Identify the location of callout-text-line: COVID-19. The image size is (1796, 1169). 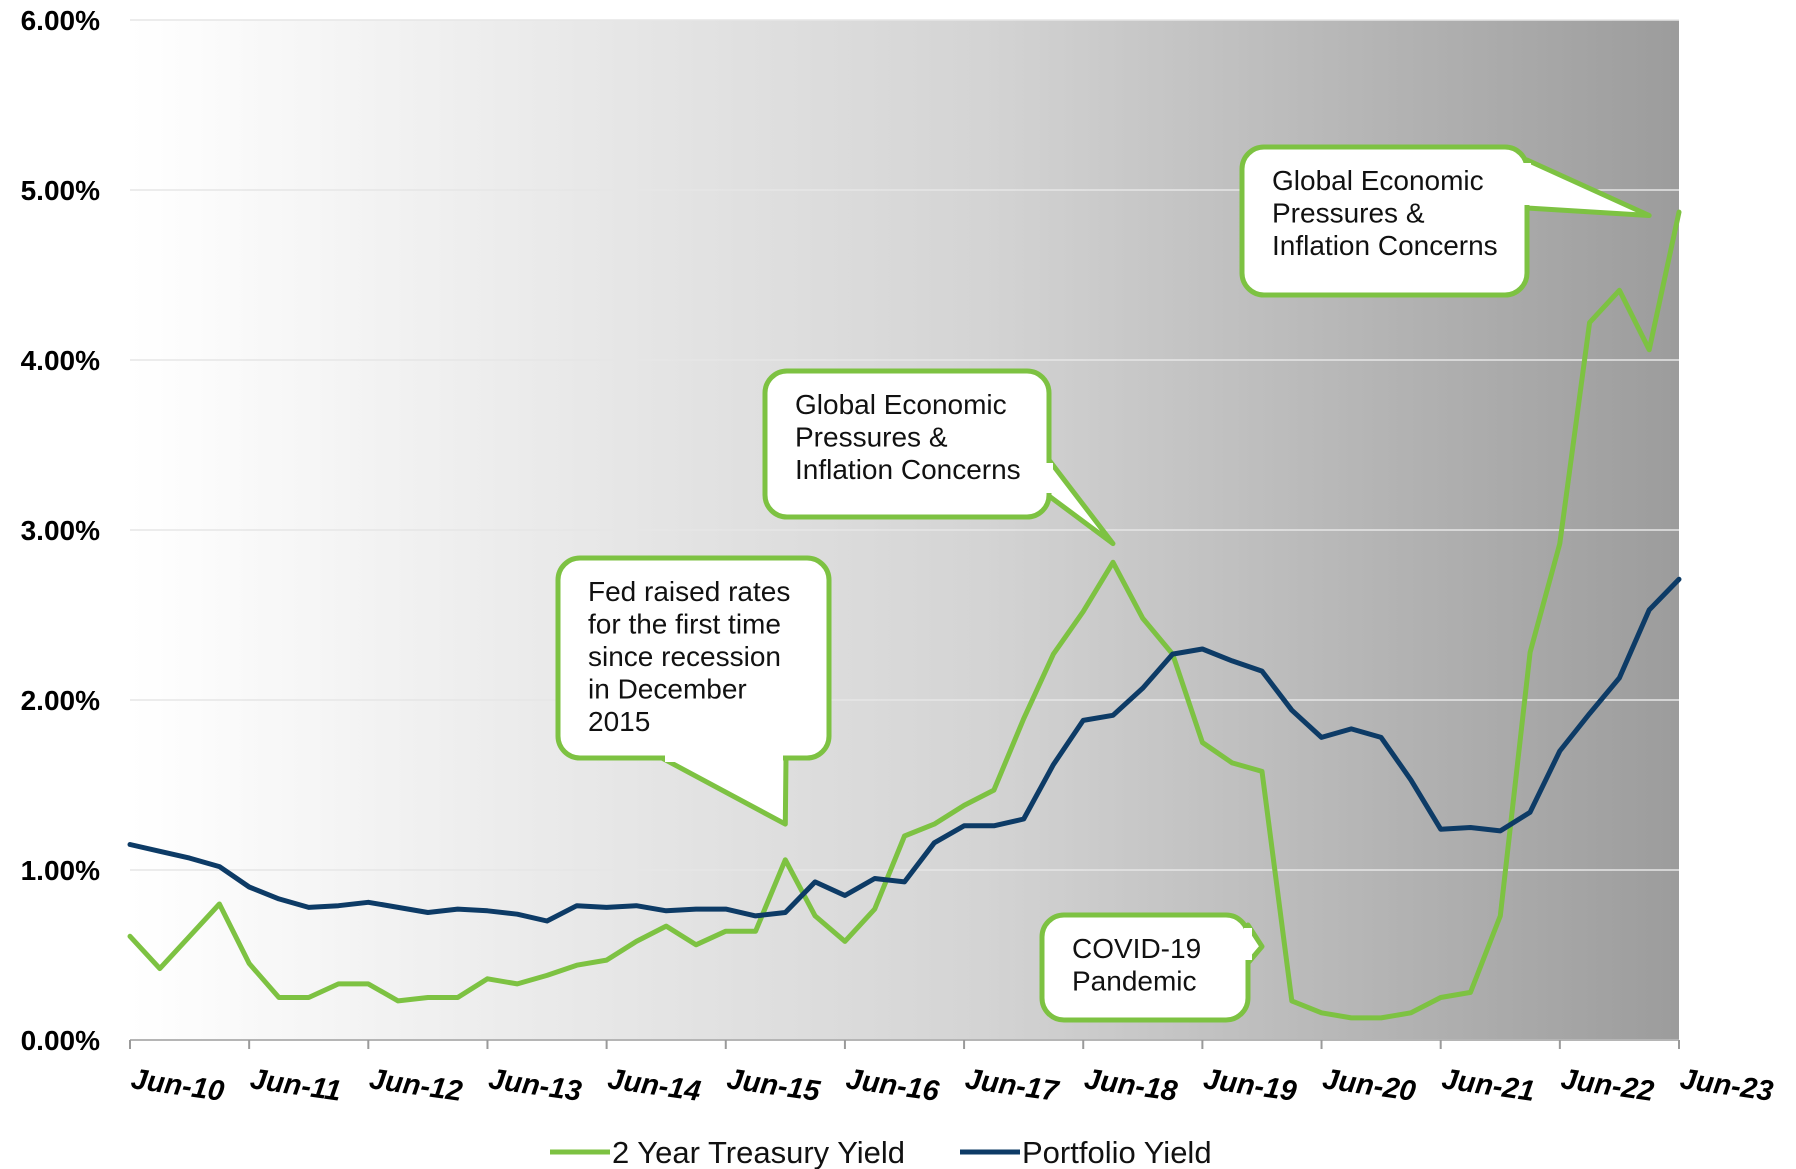
(1136, 948).